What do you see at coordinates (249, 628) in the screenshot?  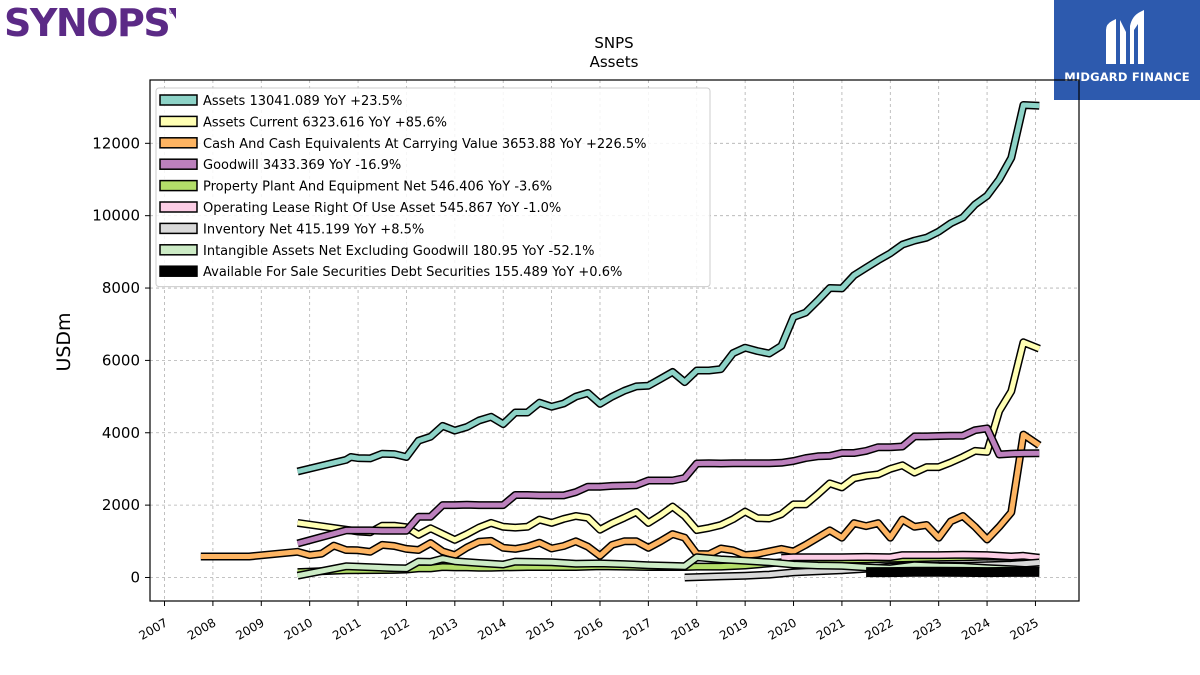 I see `x-tick-label: 2009` at bounding box center [249, 628].